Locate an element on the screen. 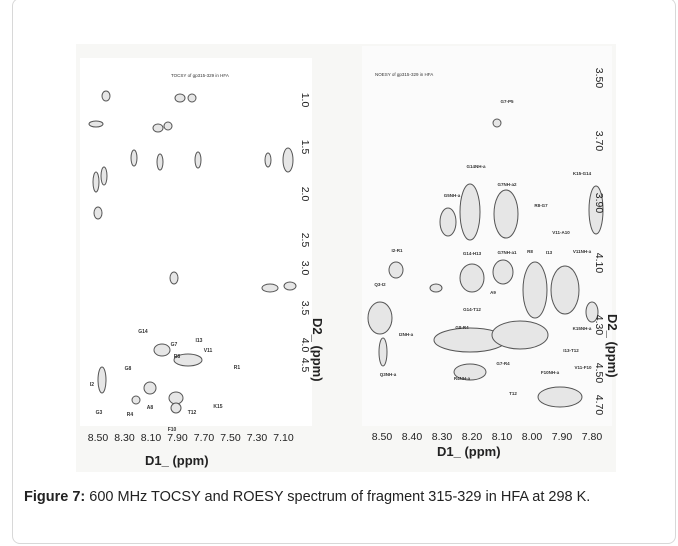 This screenshot has width=678, height=546. left-x-label: D1_ (ppm) is located at coordinates (177, 460).